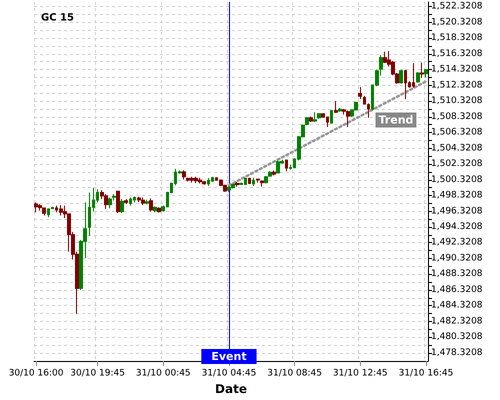  What do you see at coordinates (360, 373) in the screenshot?
I see `x-tick-label: 31/10 12:45` at bounding box center [360, 373].